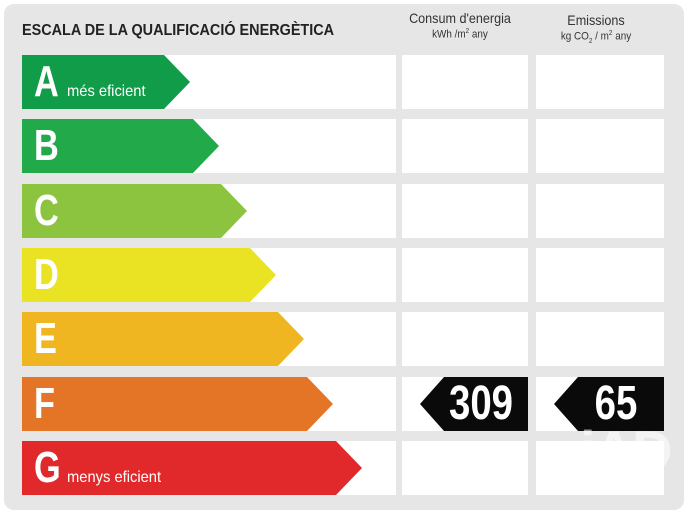 The image size is (696, 525). Describe the element at coordinates (120, 146) in the screenshot. I see `rating-bar-b: B` at that location.